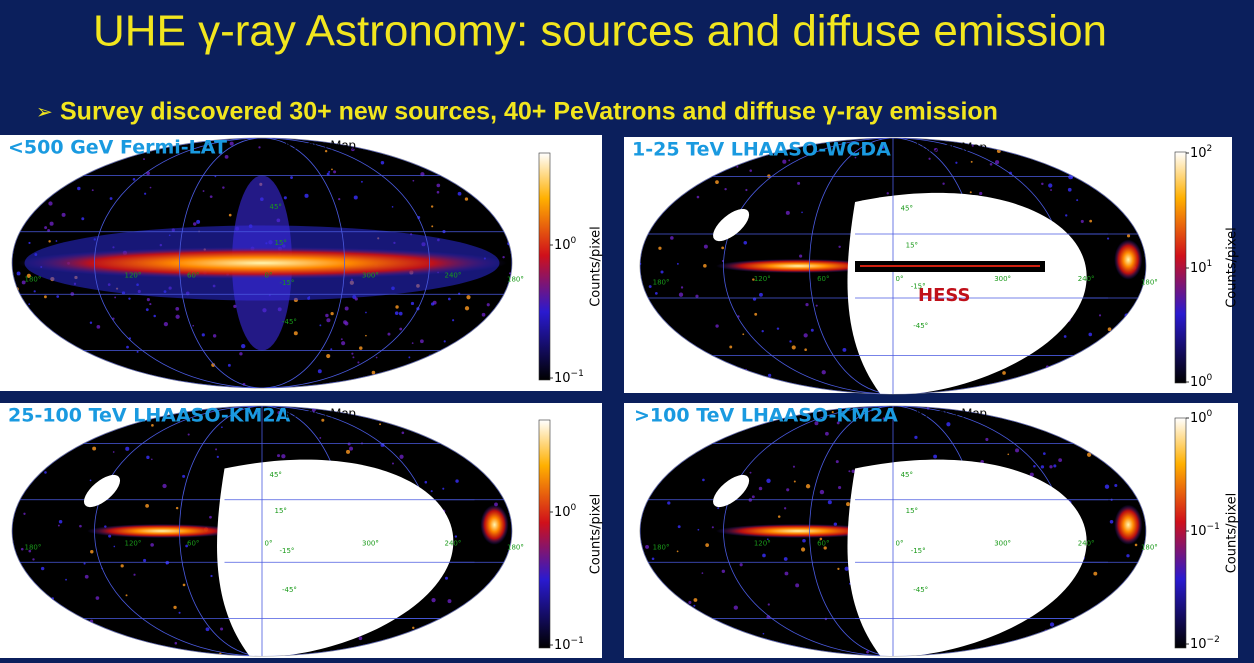 The width and height of the screenshot is (1254, 663). I want to click on grid-label: 300°, so click(370, 544).